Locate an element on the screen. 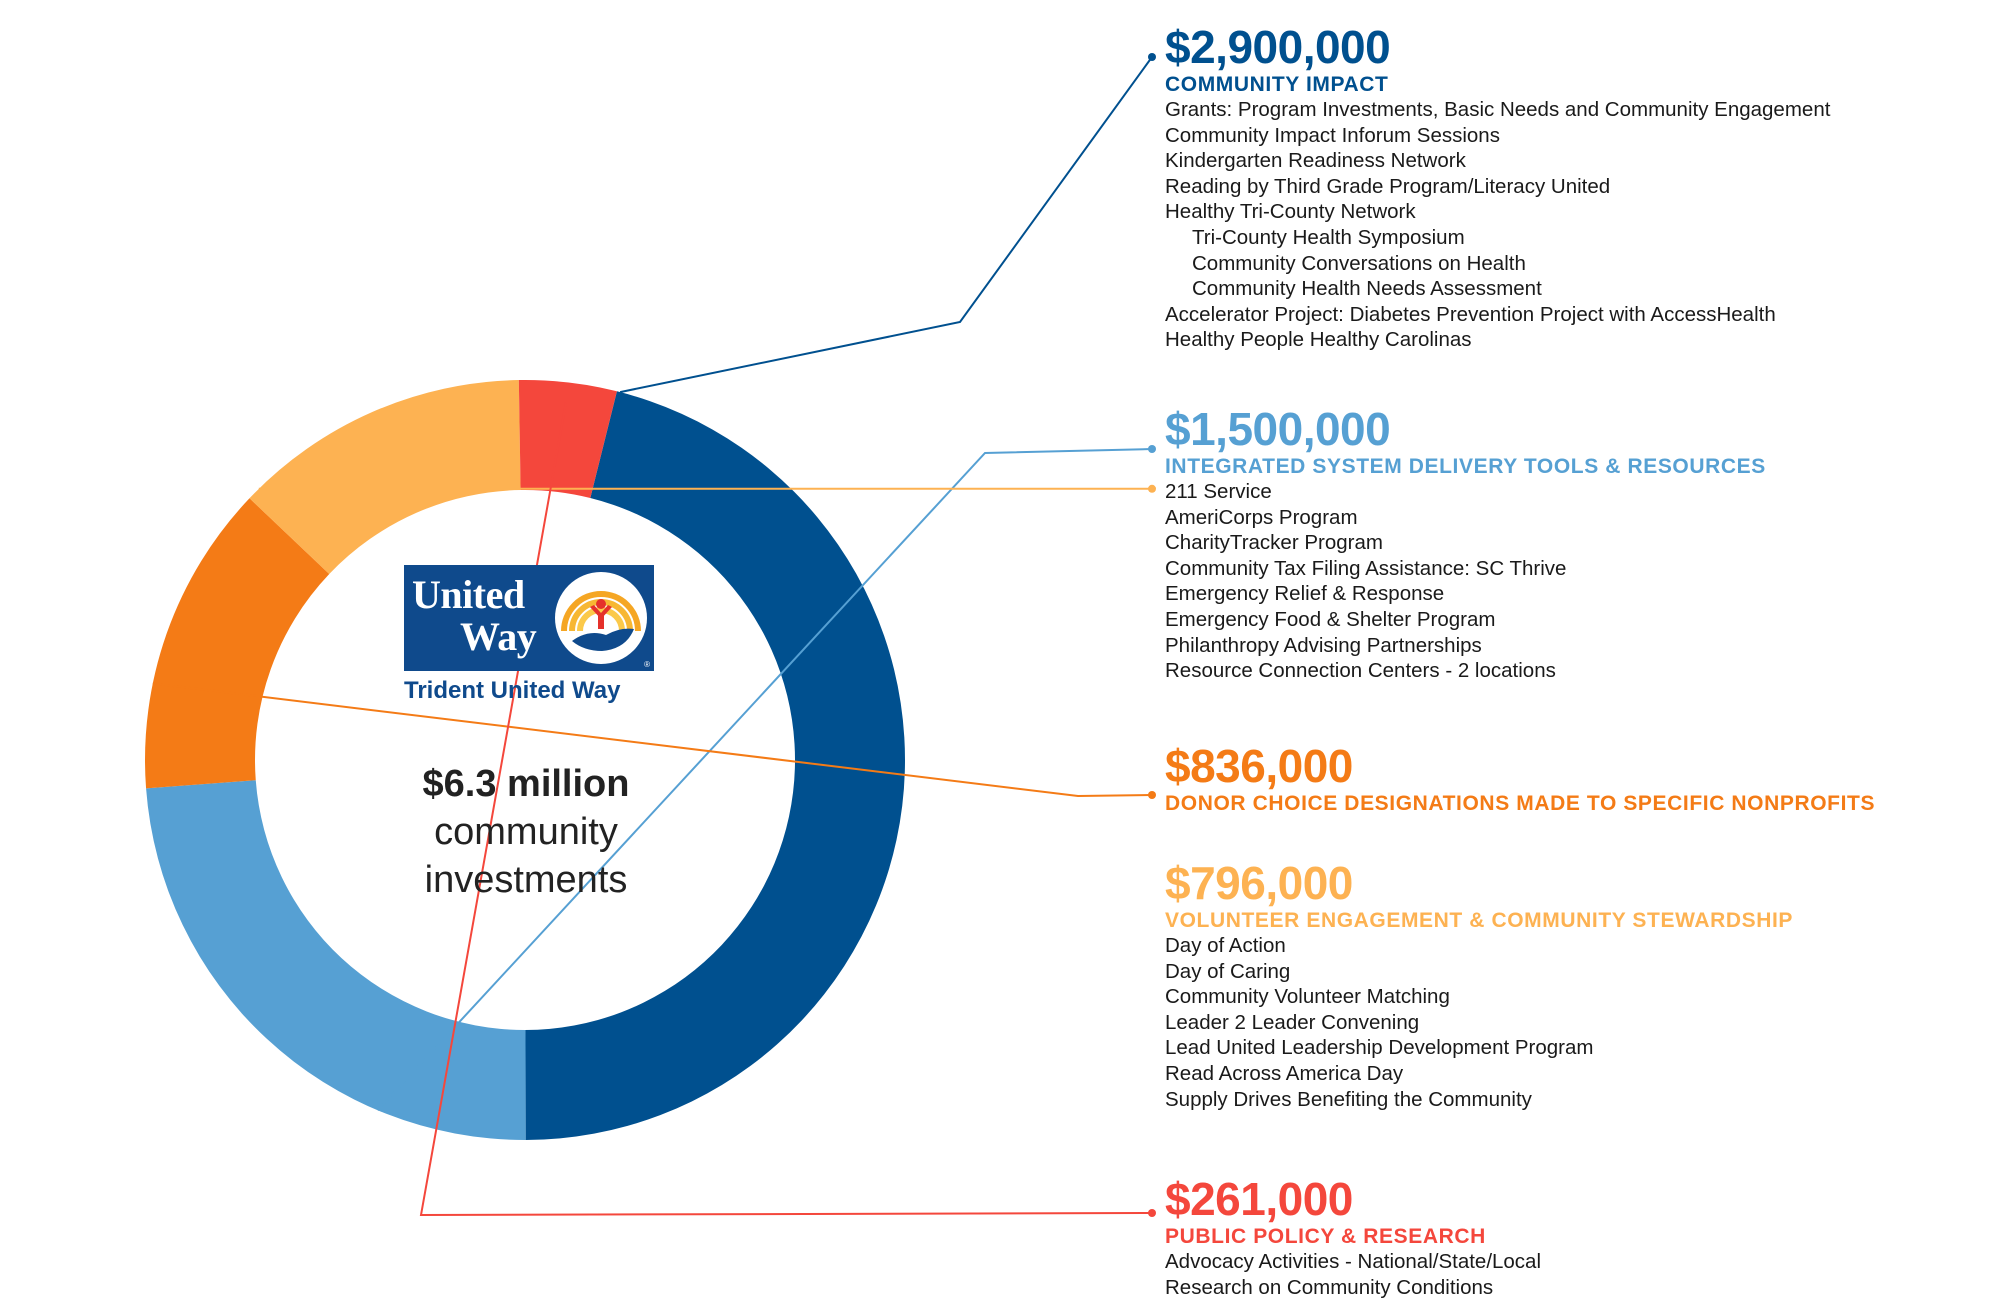 The width and height of the screenshot is (2000, 1300). center-line-2: investments is located at coordinates (526, 880).